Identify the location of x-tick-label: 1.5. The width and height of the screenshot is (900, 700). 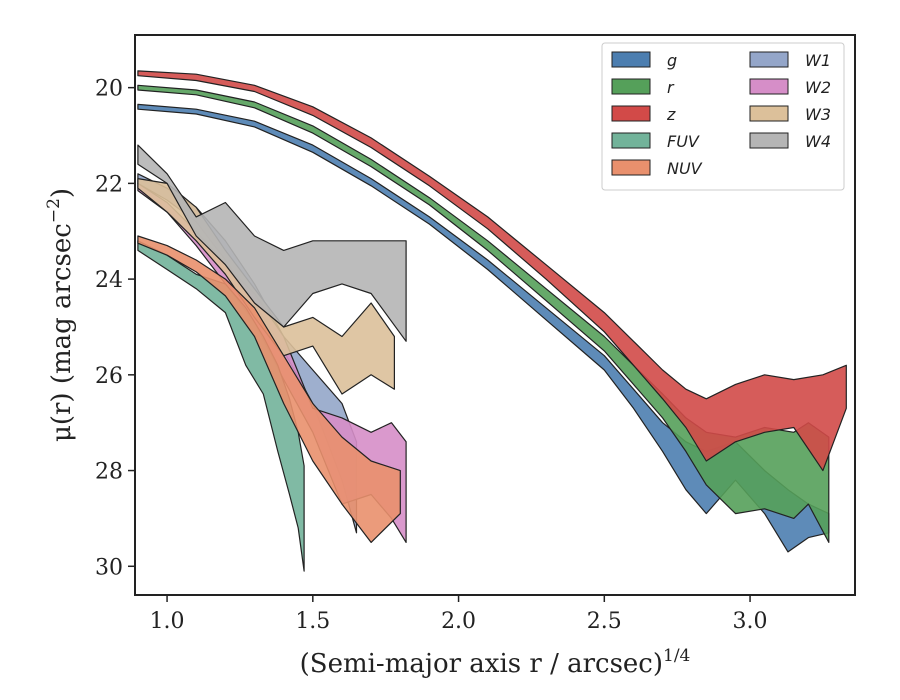
(312, 621).